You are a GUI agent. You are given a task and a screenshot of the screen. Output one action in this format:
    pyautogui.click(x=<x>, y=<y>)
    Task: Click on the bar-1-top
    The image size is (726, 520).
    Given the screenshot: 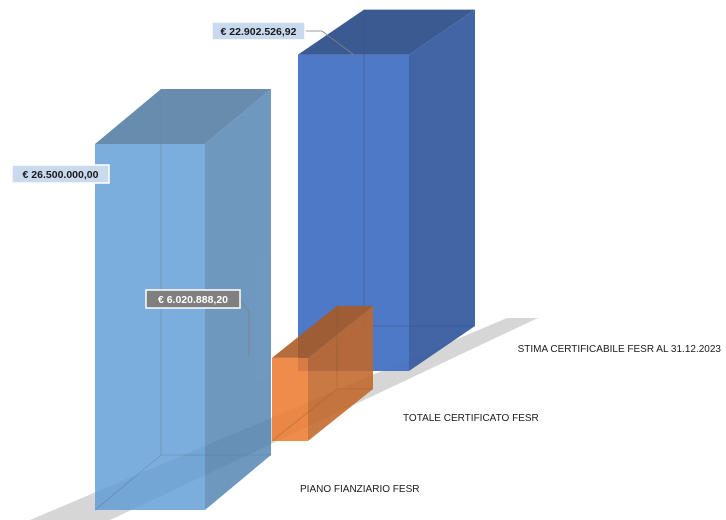 What is the action you would take?
    pyautogui.click(x=183, y=116)
    